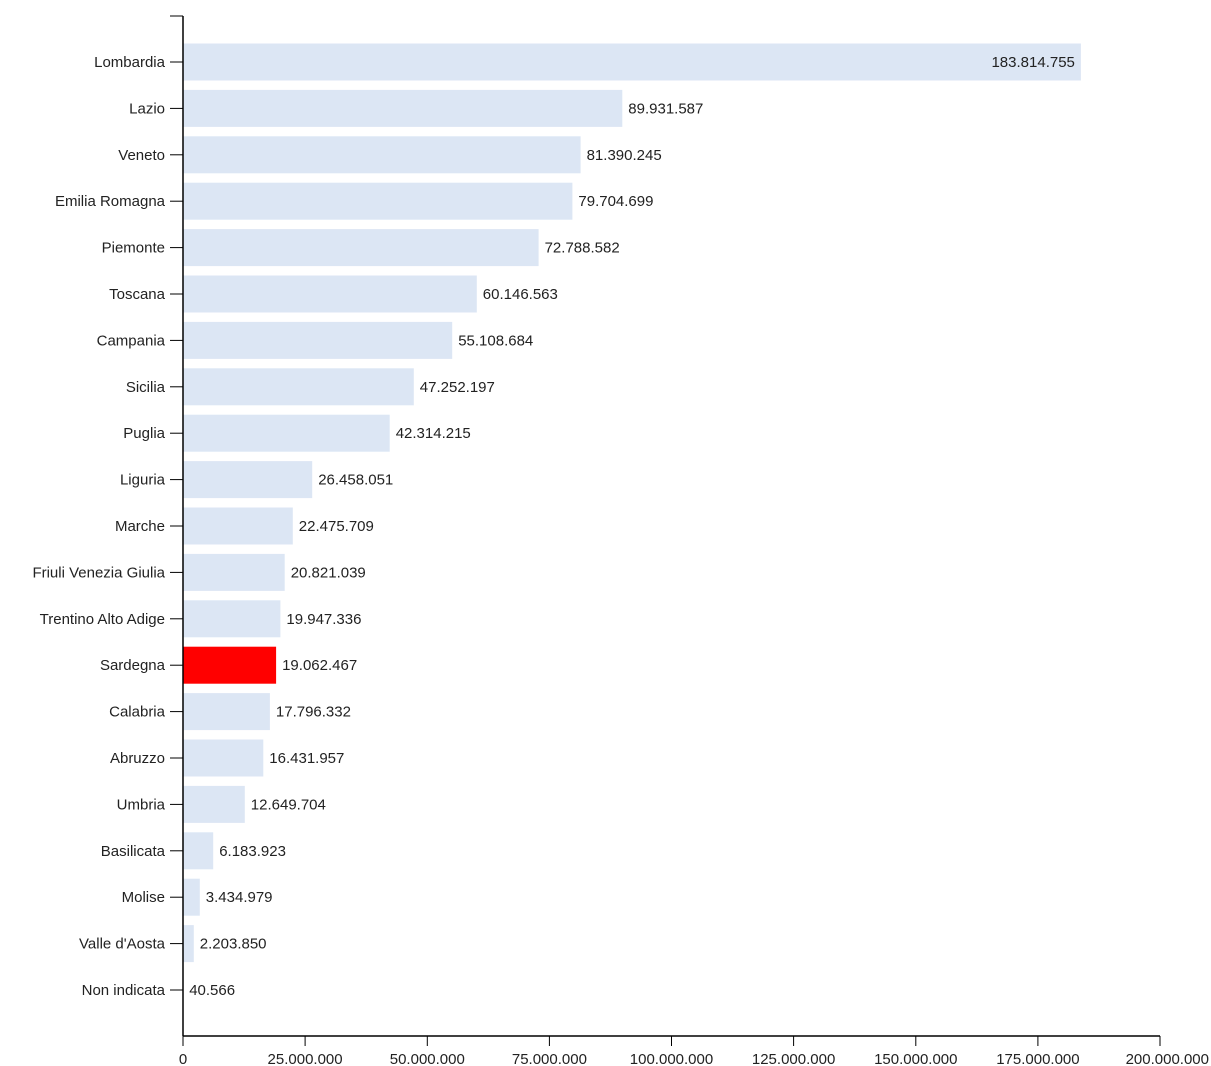 The width and height of the screenshot is (1211, 1066). What do you see at coordinates (212, 990) in the screenshot?
I see `value-label: 40.566` at bounding box center [212, 990].